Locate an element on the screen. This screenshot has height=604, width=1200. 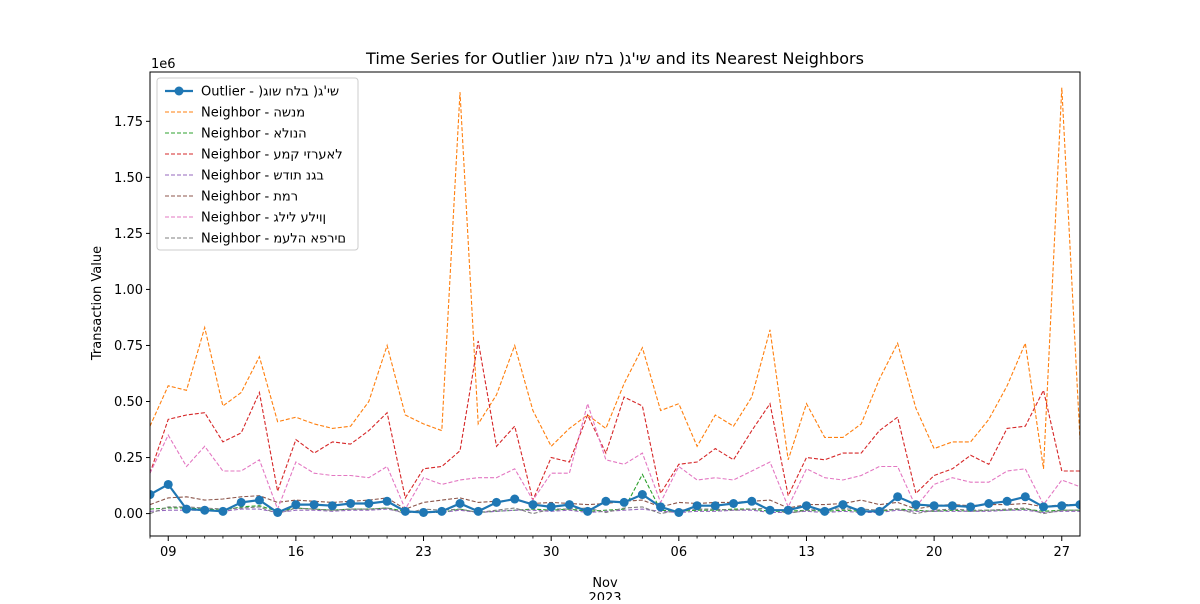
legend-label: Neighbor - מנשה is located at coordinates (253, 113).